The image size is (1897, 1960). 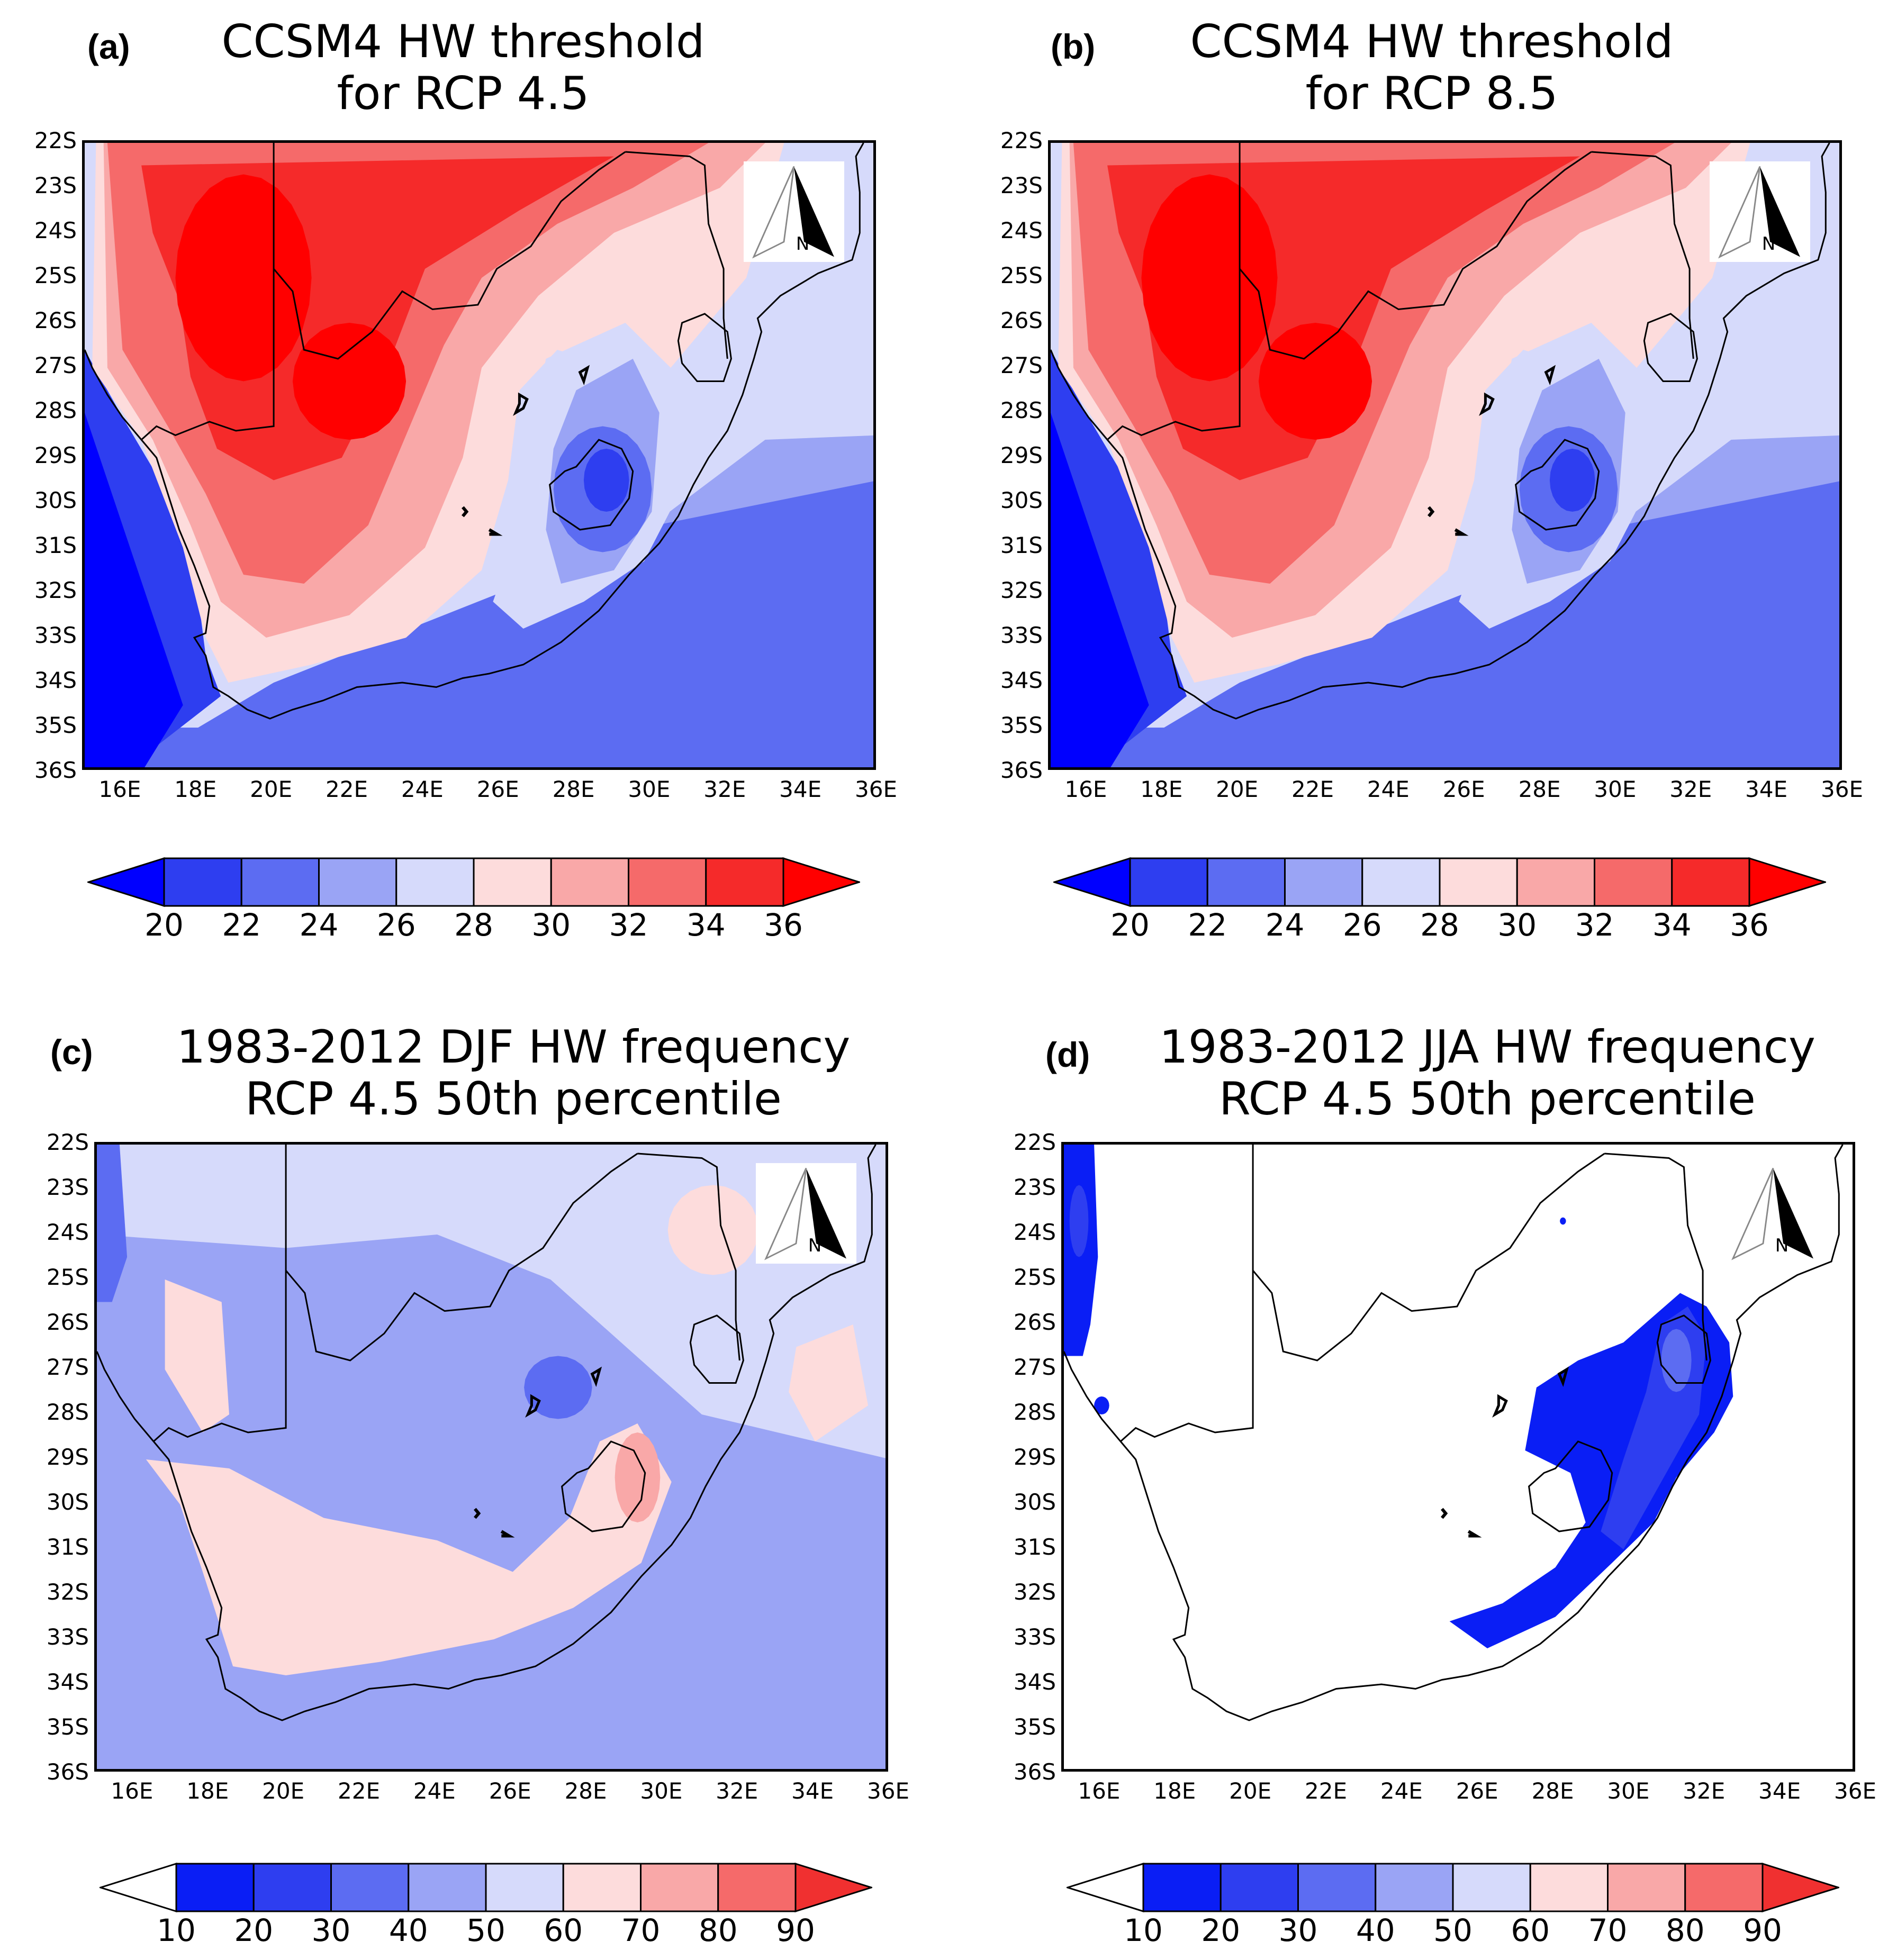 I want to click on lon-tick-label: 36E, so click(x=876, y=789).